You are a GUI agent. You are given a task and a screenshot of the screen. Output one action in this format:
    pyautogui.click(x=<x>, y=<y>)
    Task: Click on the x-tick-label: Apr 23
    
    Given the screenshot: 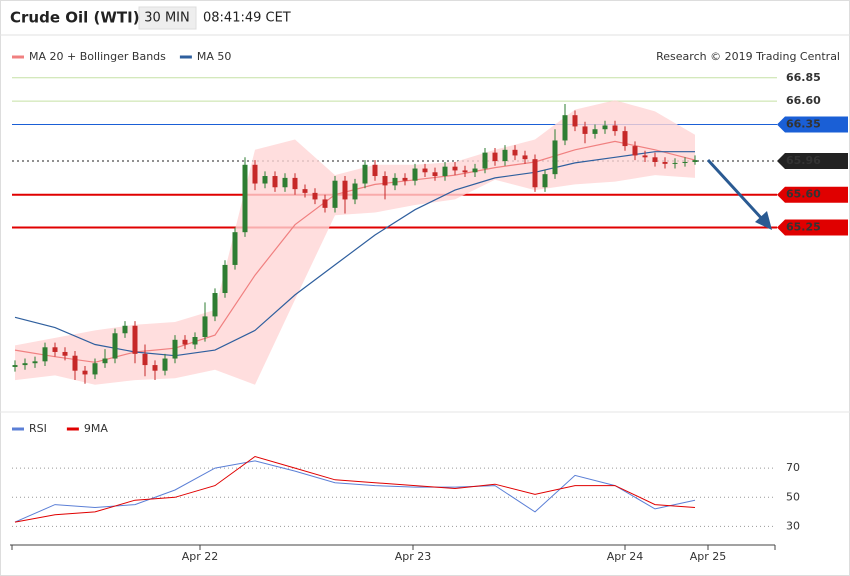 What is the action you would take?
    pyautogui.click(x=413, y=556)
    